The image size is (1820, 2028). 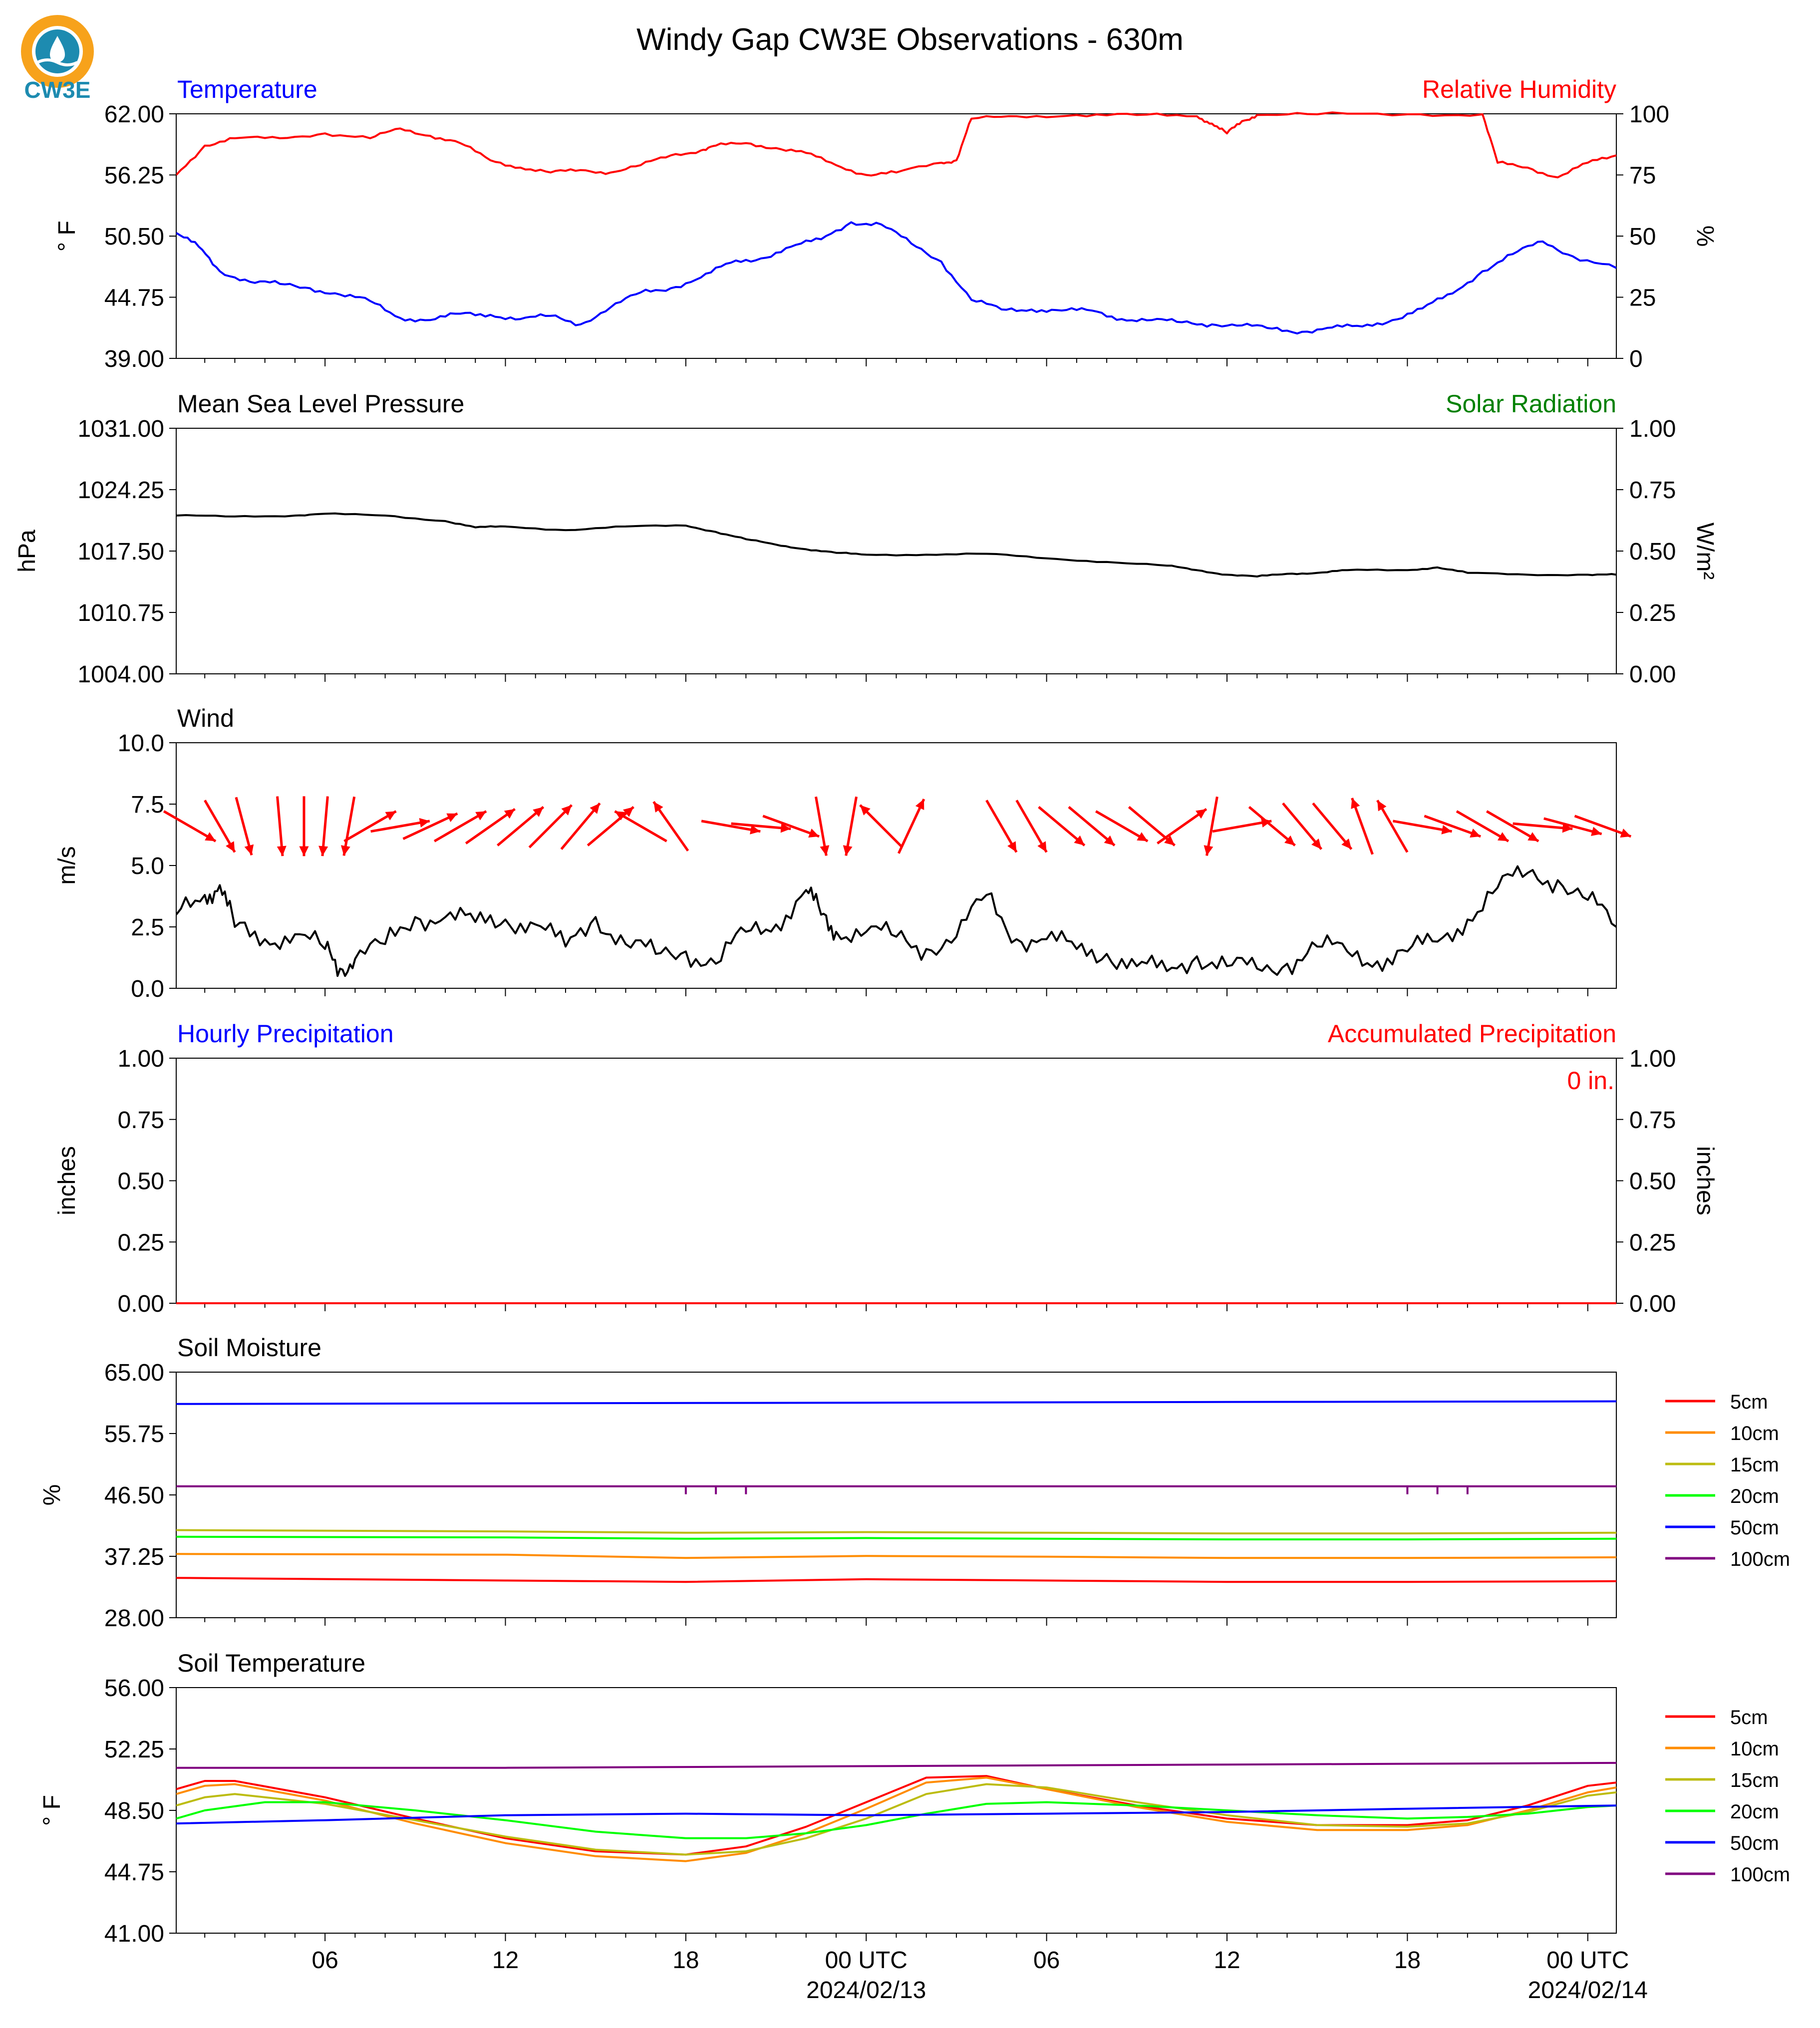 I want to click on y-axis-label-left: %, so click(x=52, y=1495).